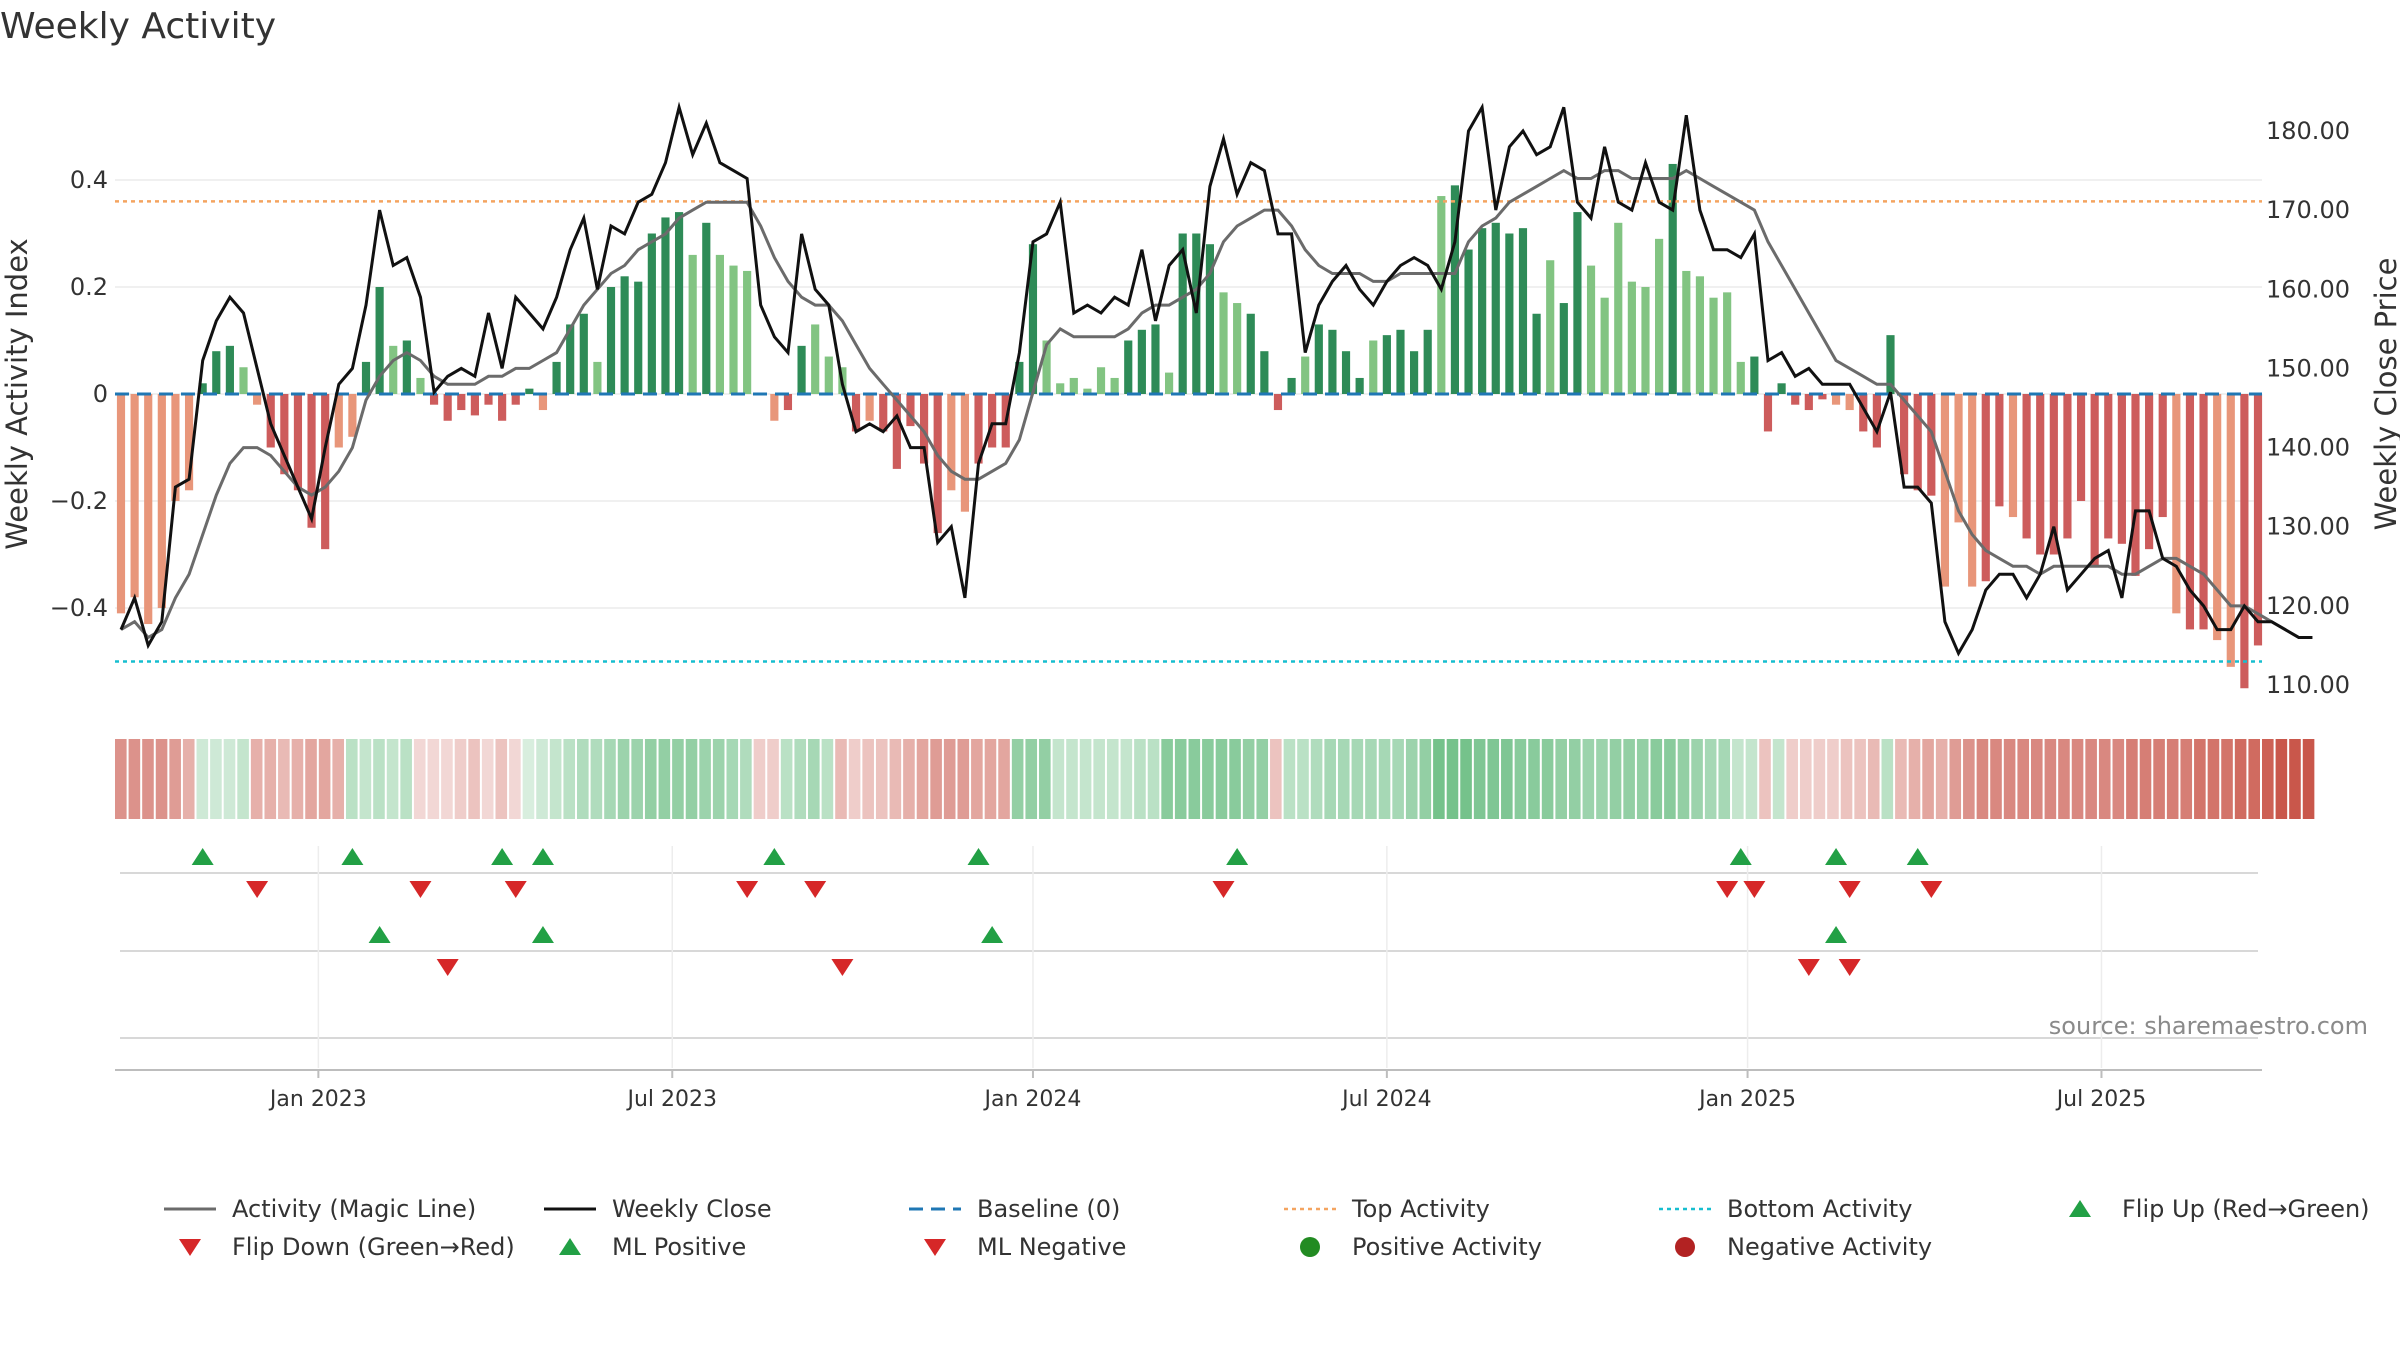 This screenshot has width=2400, height=1350. Describe the element at coordinates (671, 1099) in the screenshot. I see `x-tick-label: Jul 2023` at that location.